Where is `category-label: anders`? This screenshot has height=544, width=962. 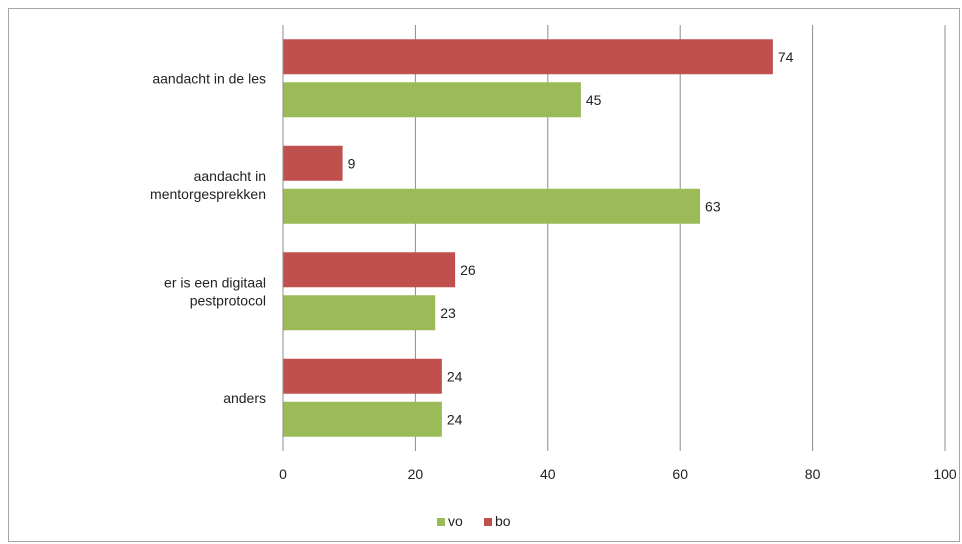
category-label: anders is located at coordinates (244, 398).